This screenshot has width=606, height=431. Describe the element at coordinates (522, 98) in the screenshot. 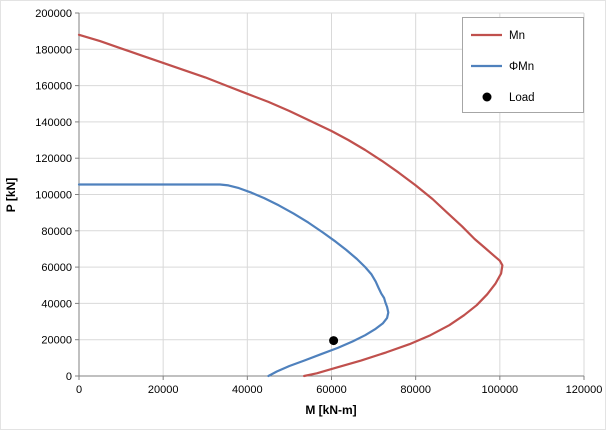

I see `legend-label-Load: Load` at that location.